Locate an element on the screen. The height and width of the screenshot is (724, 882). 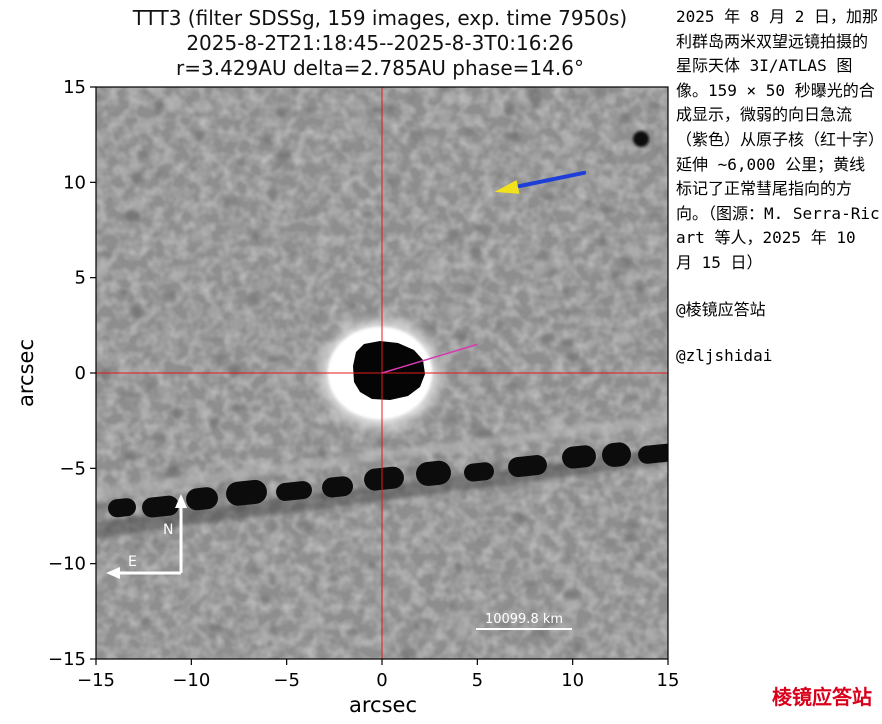
star-trail is located at coordinates (388, 480).